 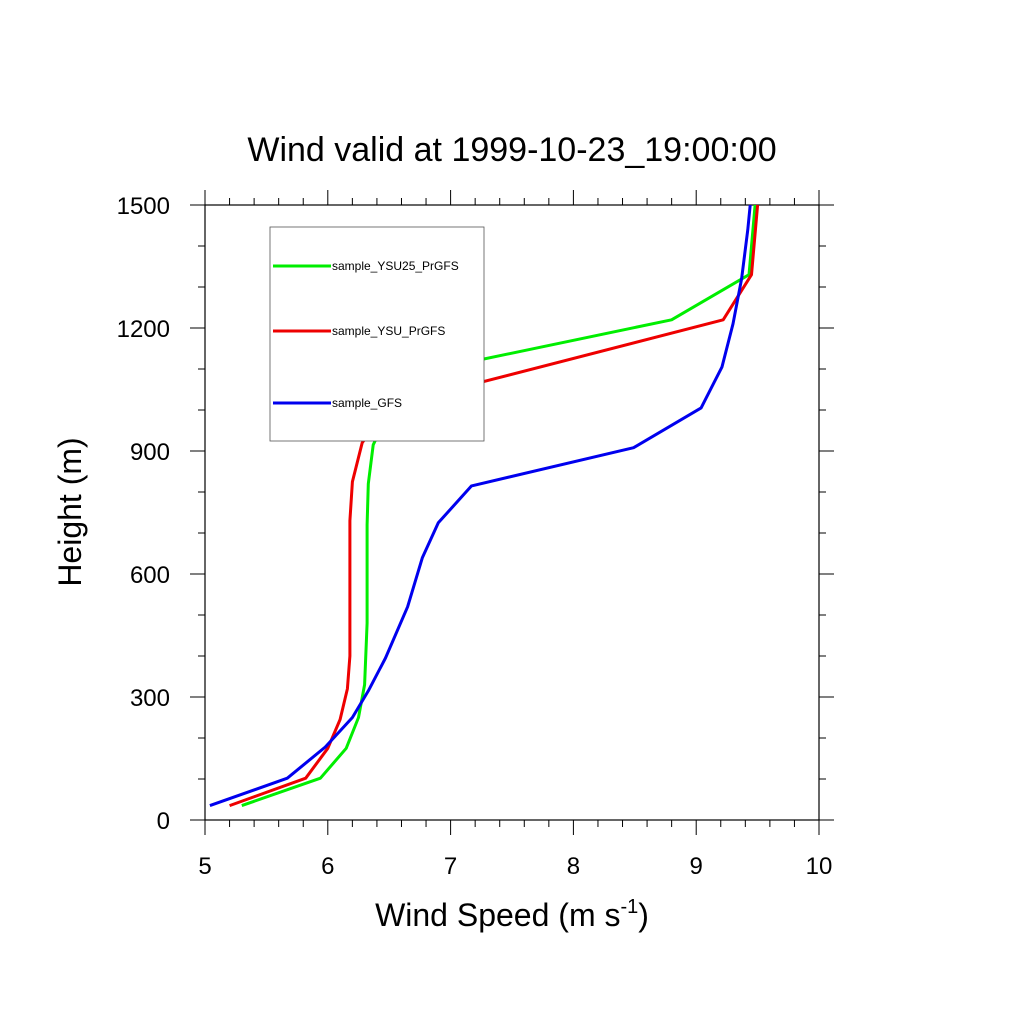 I want to click on y-tick-label: 600, so click(x=150, y=575).